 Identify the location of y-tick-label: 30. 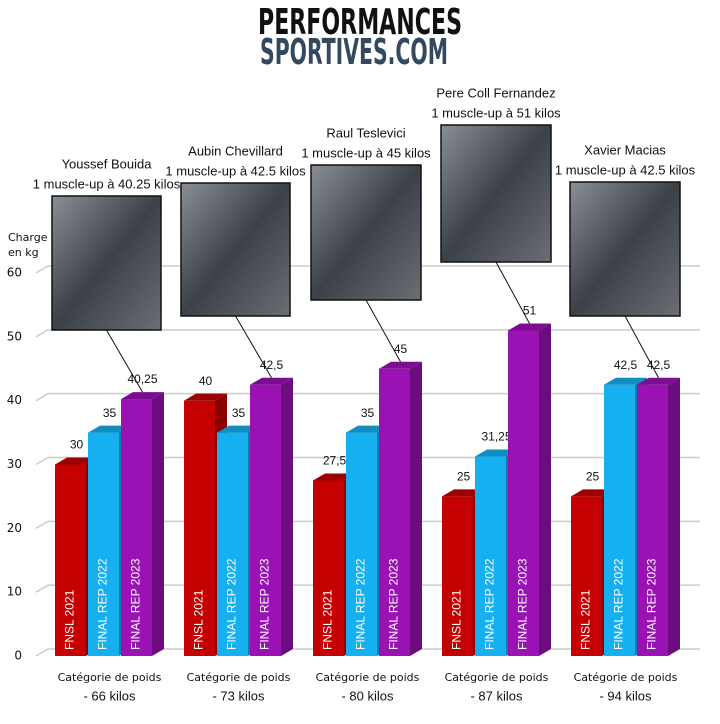
(14, 464).